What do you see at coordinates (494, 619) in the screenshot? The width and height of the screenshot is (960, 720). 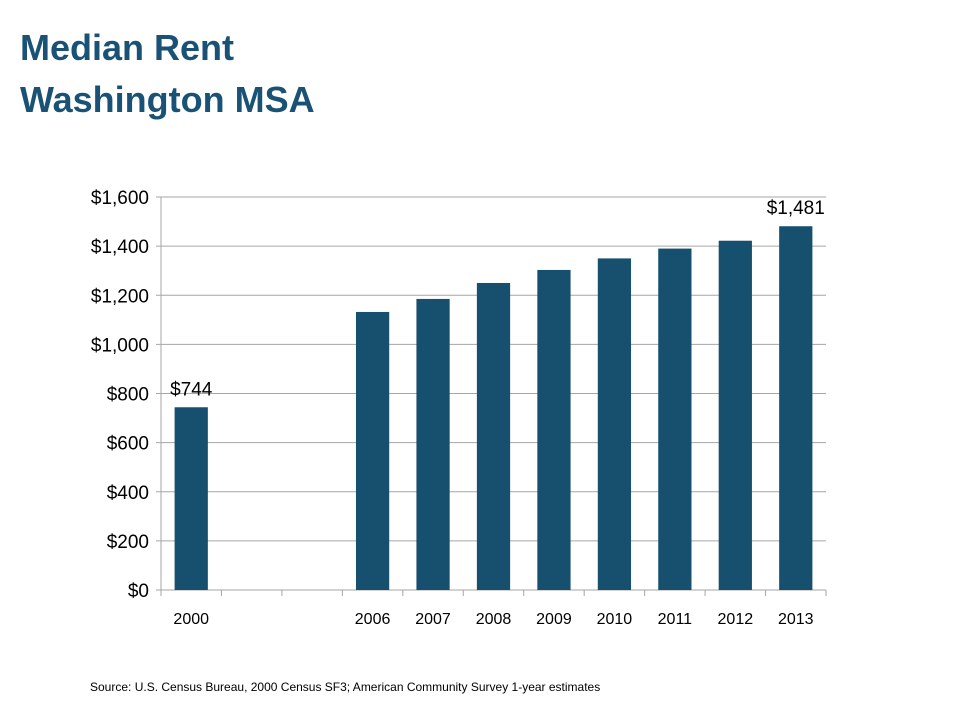 I see `x-tick-label: 2008` at bounding box center [494, 619].